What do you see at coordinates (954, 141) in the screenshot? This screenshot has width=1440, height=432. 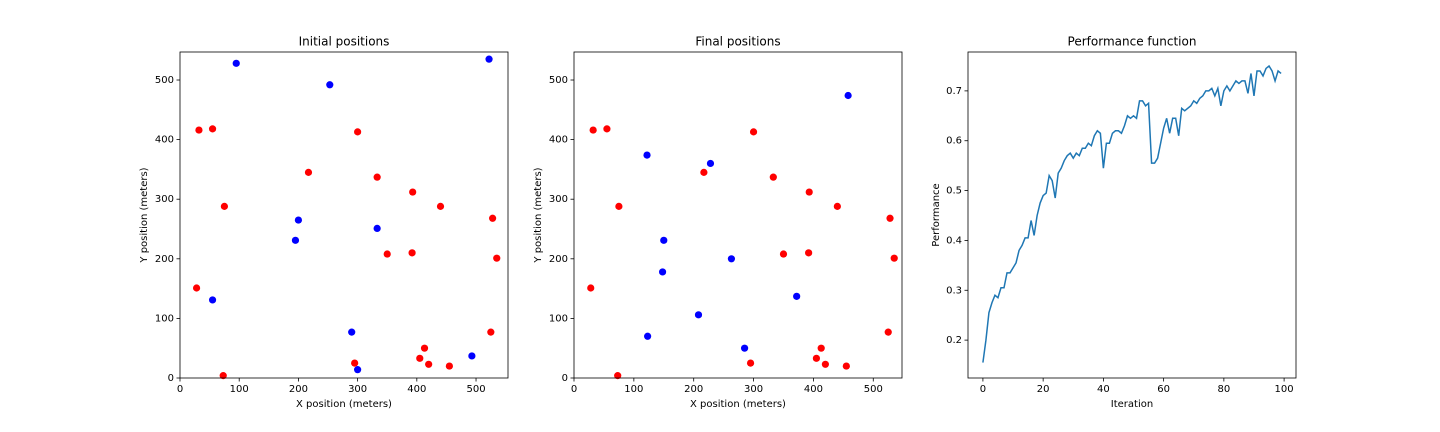 I see `y-tick-label: 0.6` at bounding box center [954, 141].